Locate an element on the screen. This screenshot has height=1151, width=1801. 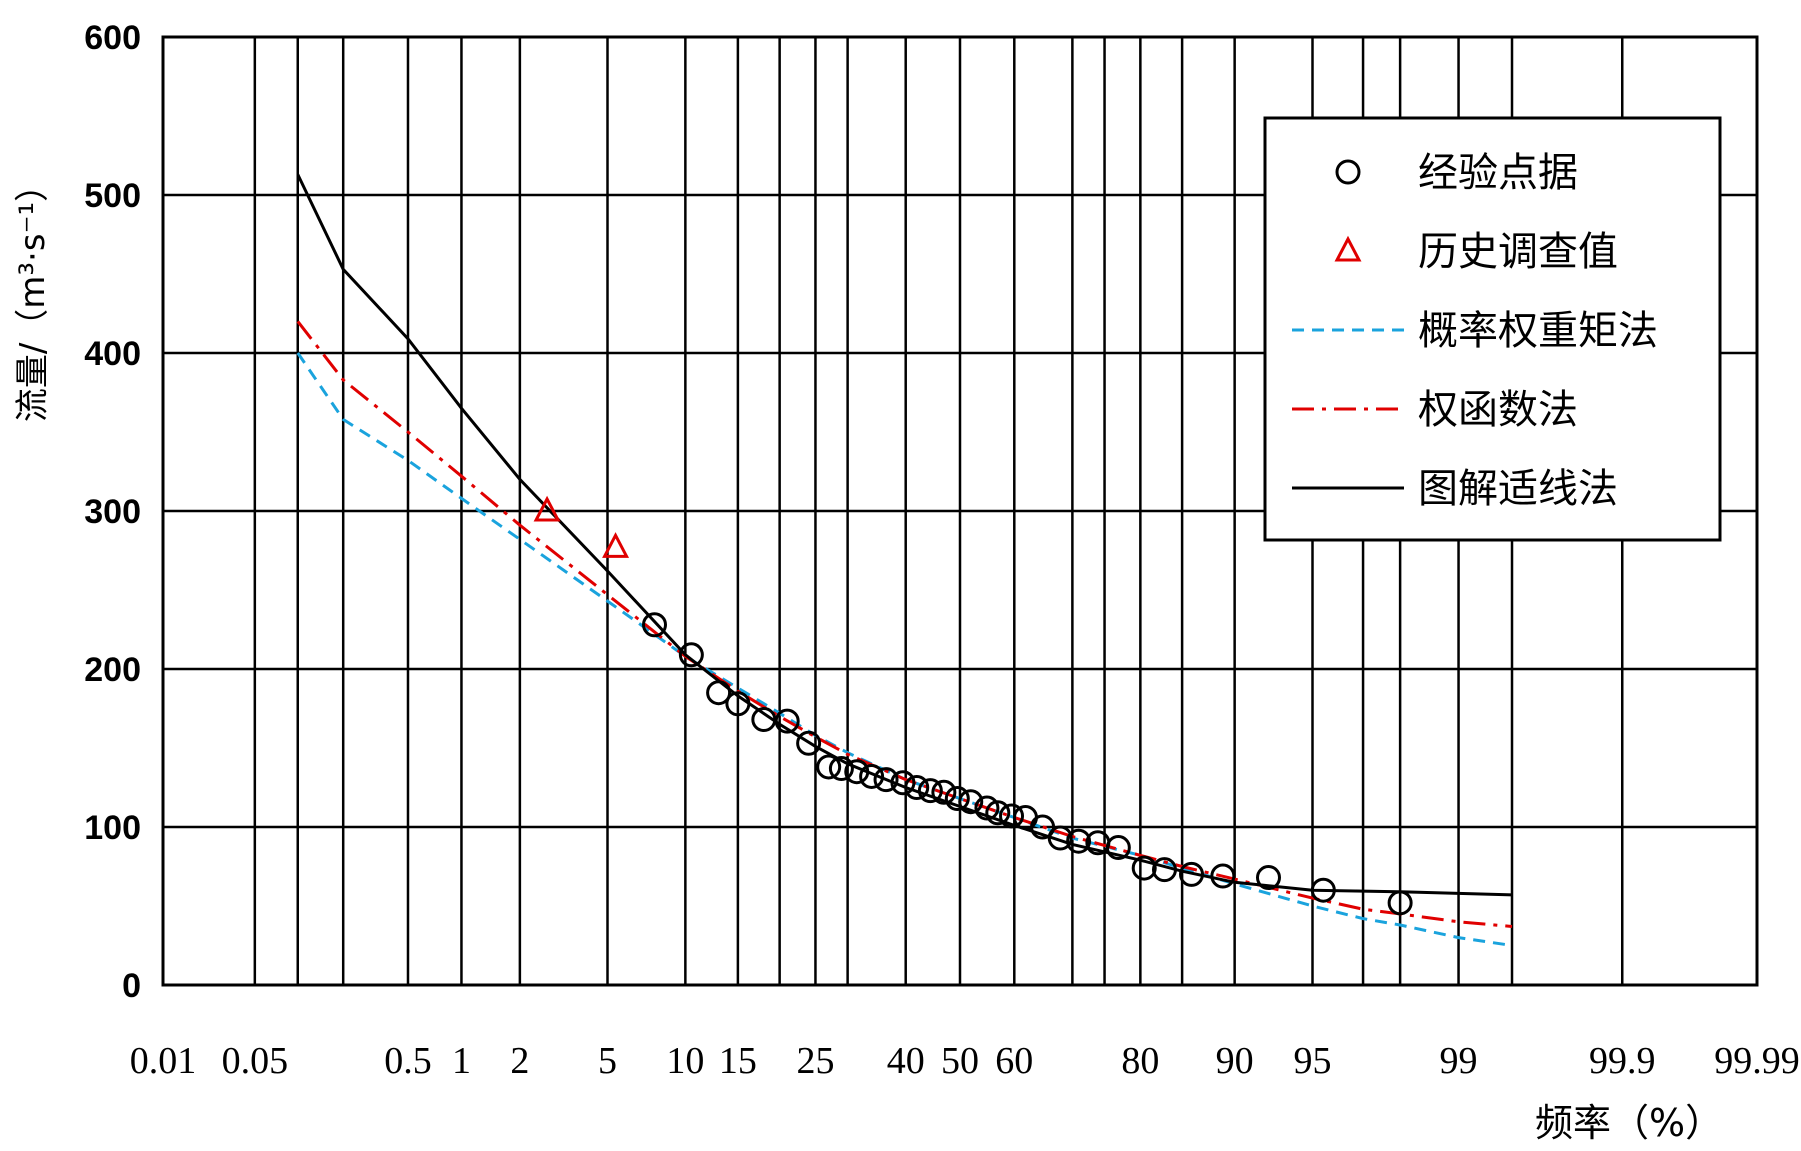
y-tick-label-0: 0 is located at coordinates (131, 986).